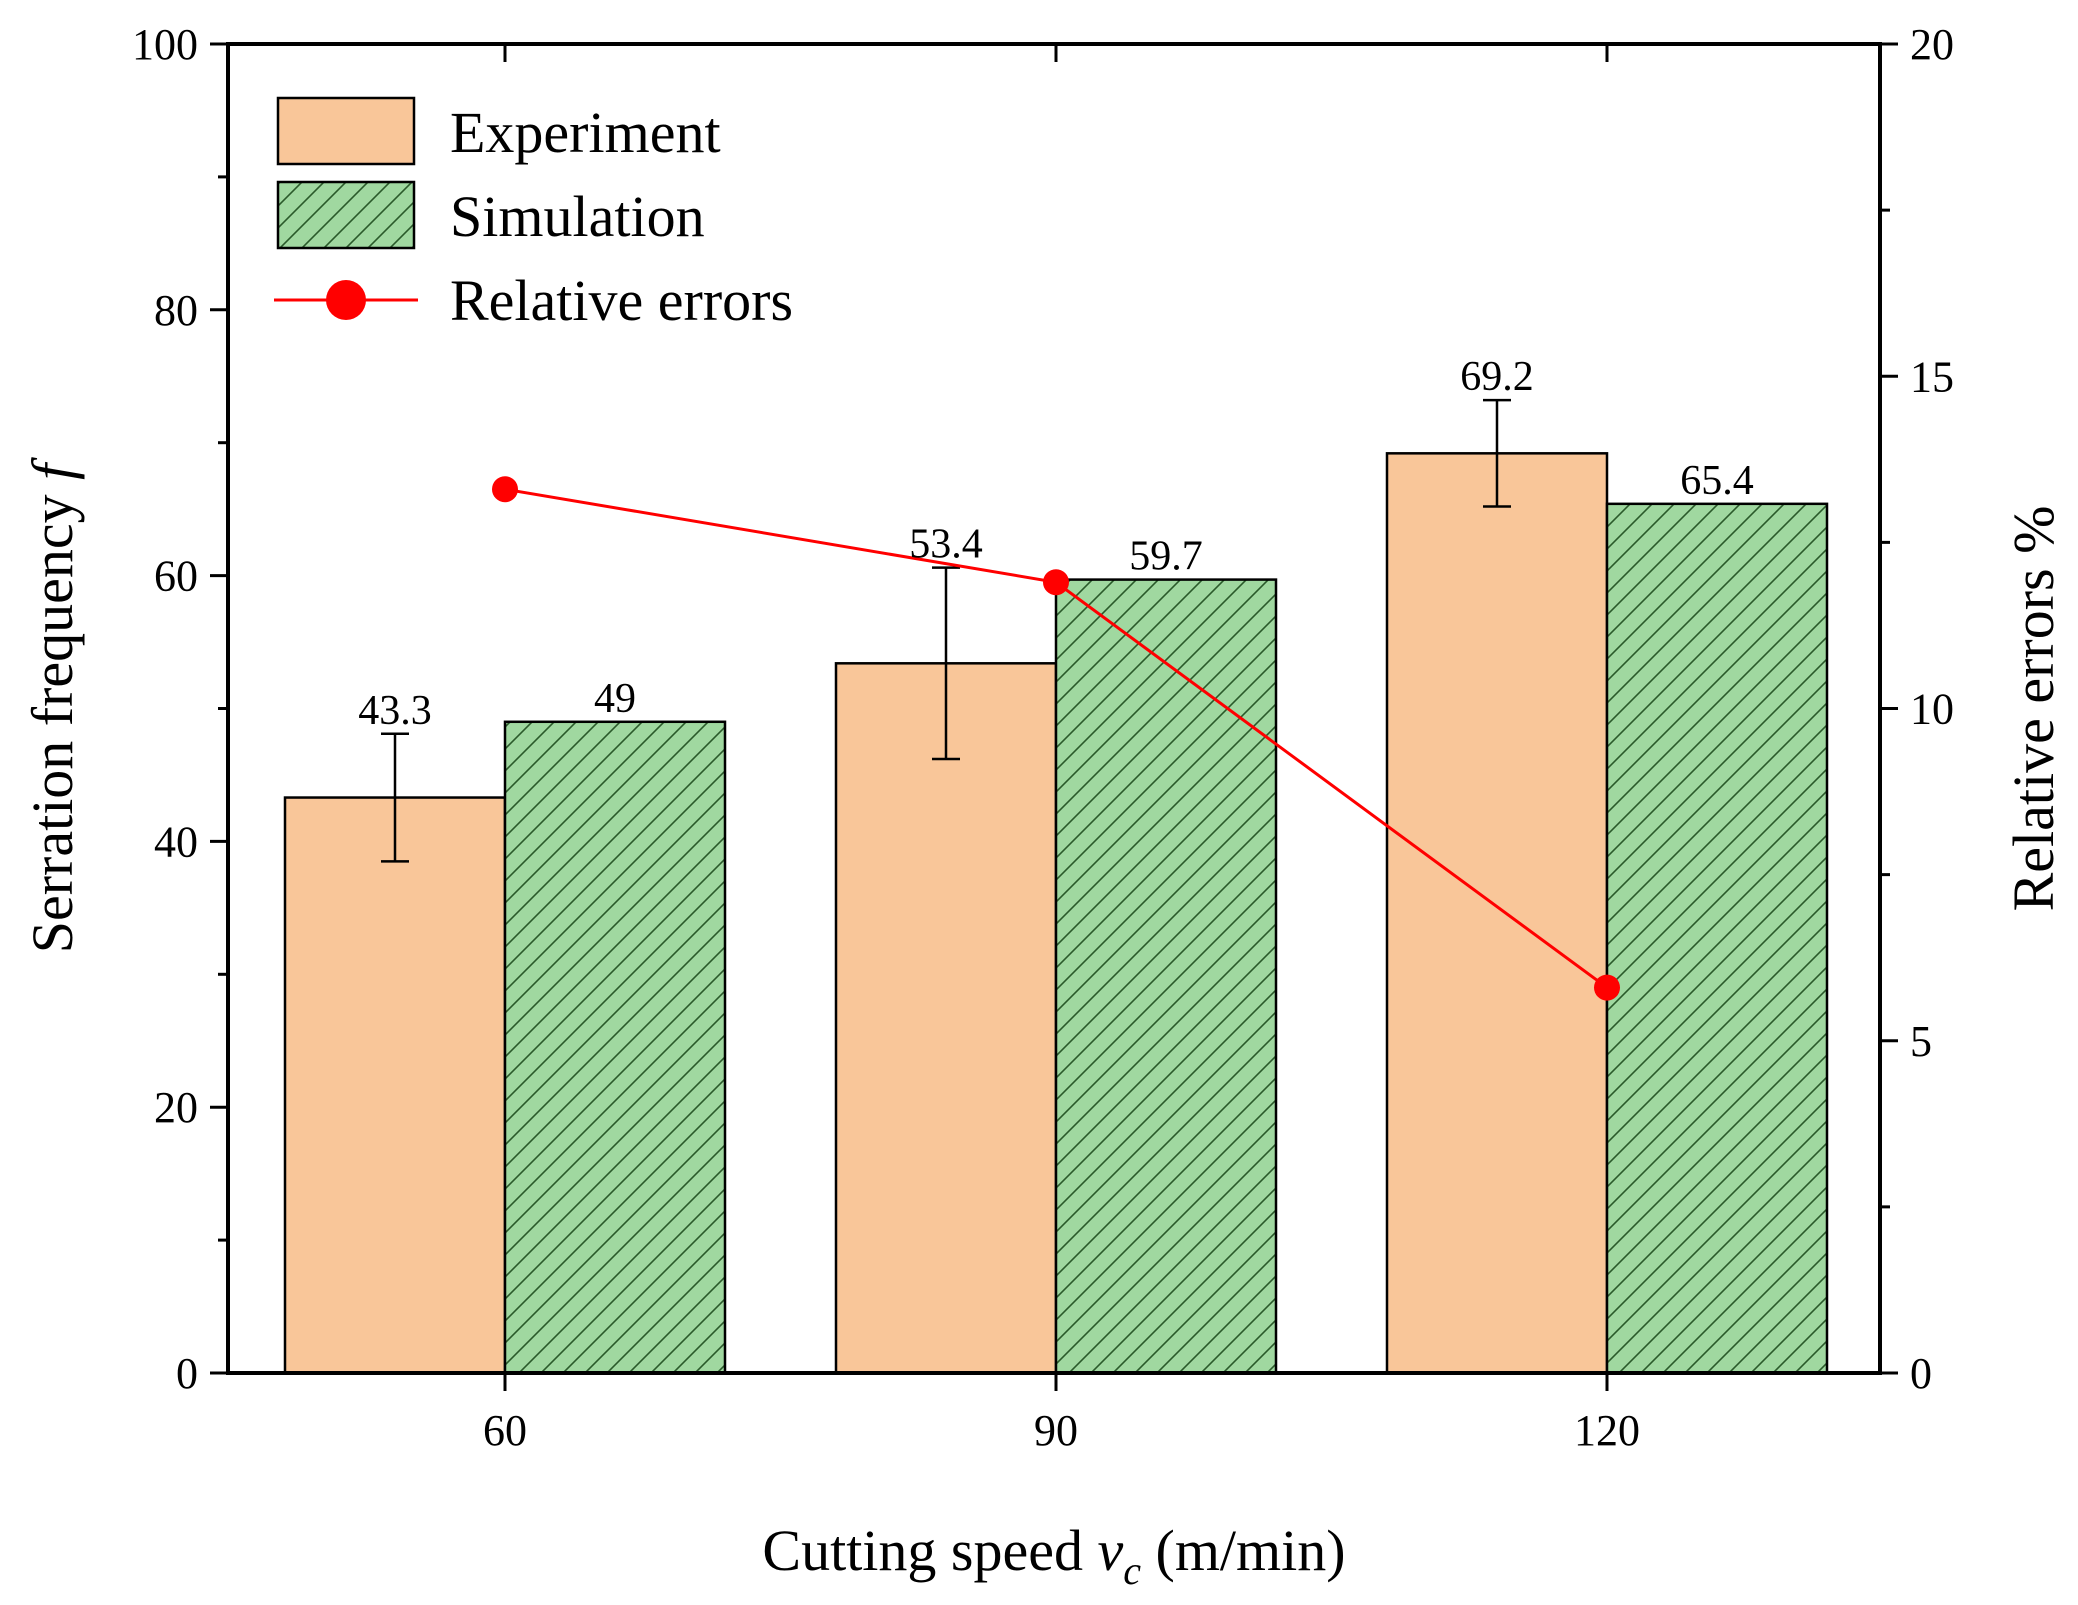  I want to click on y2-axis-title: Relative errors %, so click(2033, 709).